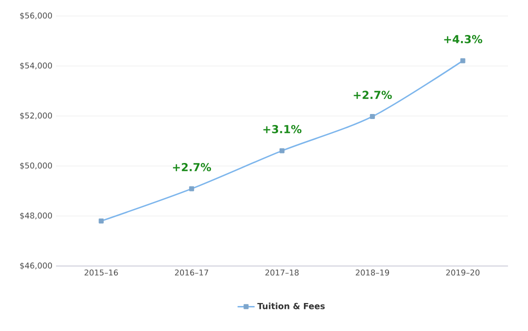  What do you see at coordinates (282, 129) in the screenshot?
I see `annotation: +3.1%` at bounding box center [282, 129].